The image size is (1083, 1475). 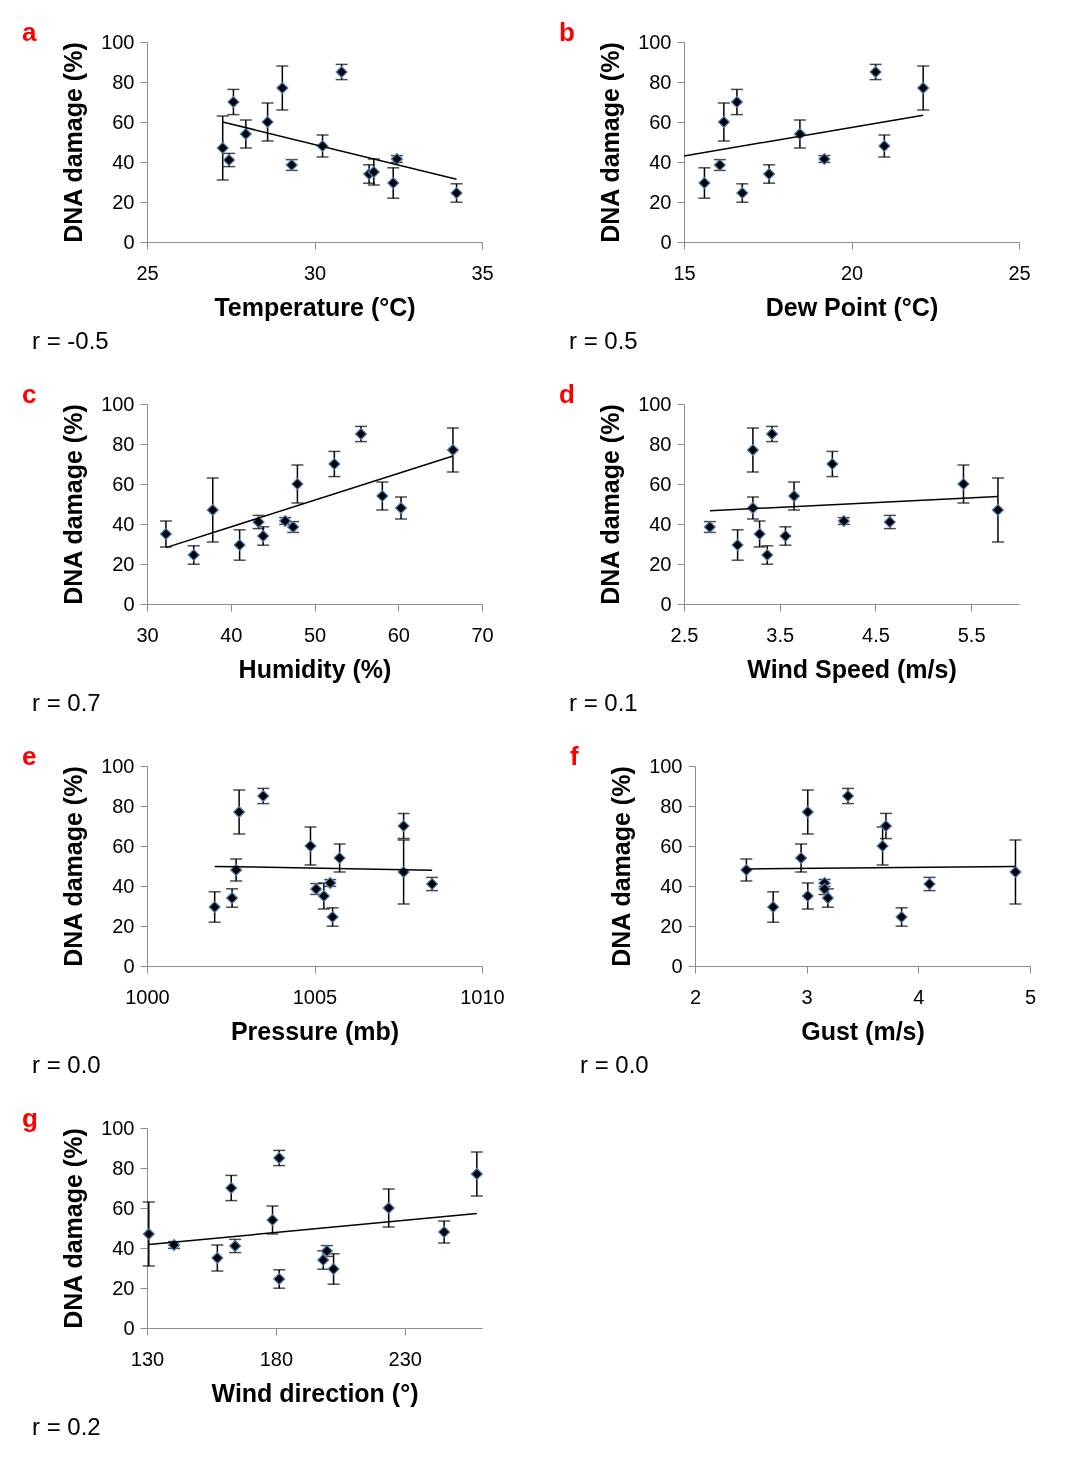 I want to click on x-axis-title: Wind direction (°), so click(x=315, y=1392).